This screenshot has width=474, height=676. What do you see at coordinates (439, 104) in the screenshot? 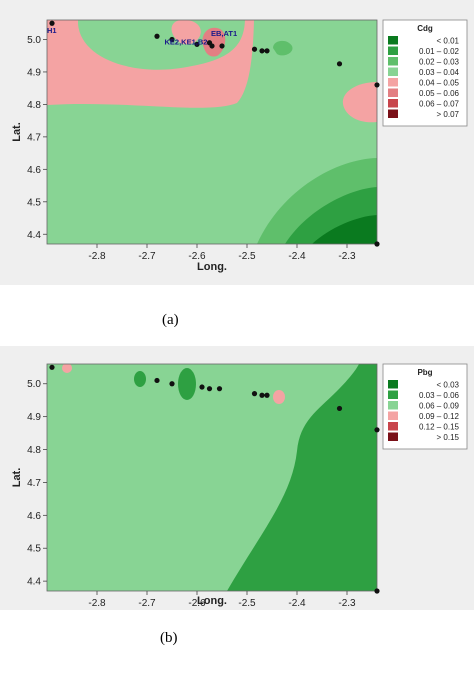
I see `legend-entry: 0.06 – 0.07` at bounding box center [439, 104].